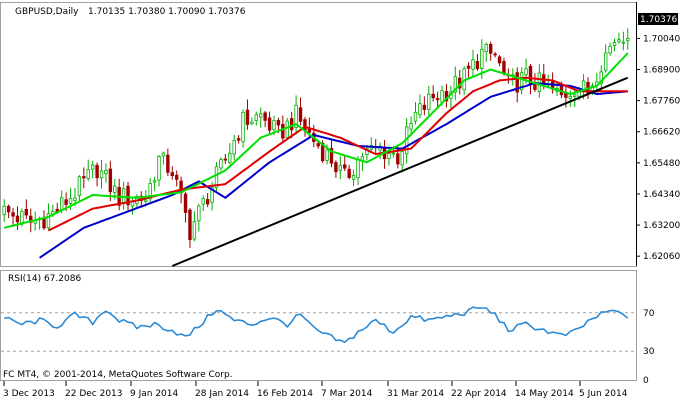  I want to click on rsi-line, so click(316, 325).